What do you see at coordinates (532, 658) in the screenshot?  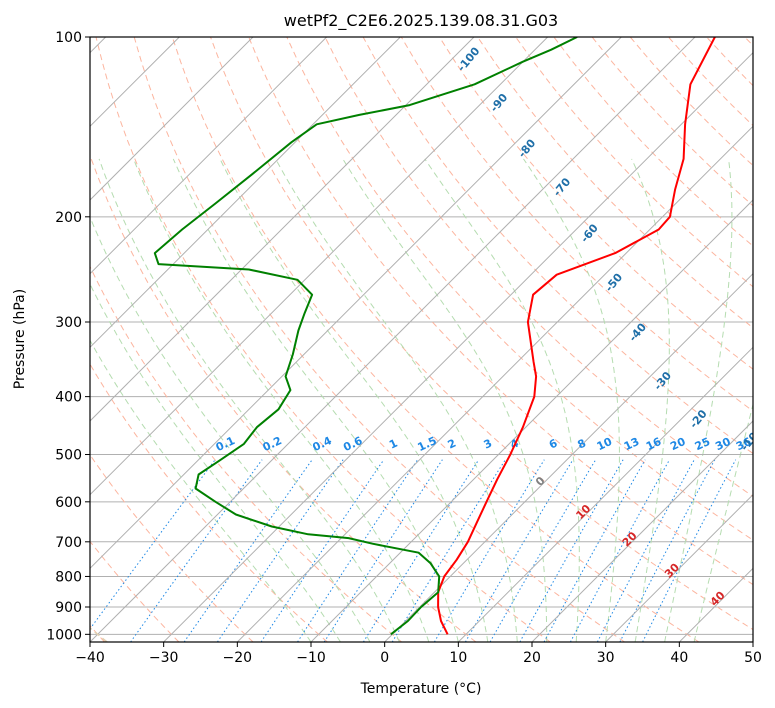 I see `x-tick-label: 20` at bounding box center [532, 658].